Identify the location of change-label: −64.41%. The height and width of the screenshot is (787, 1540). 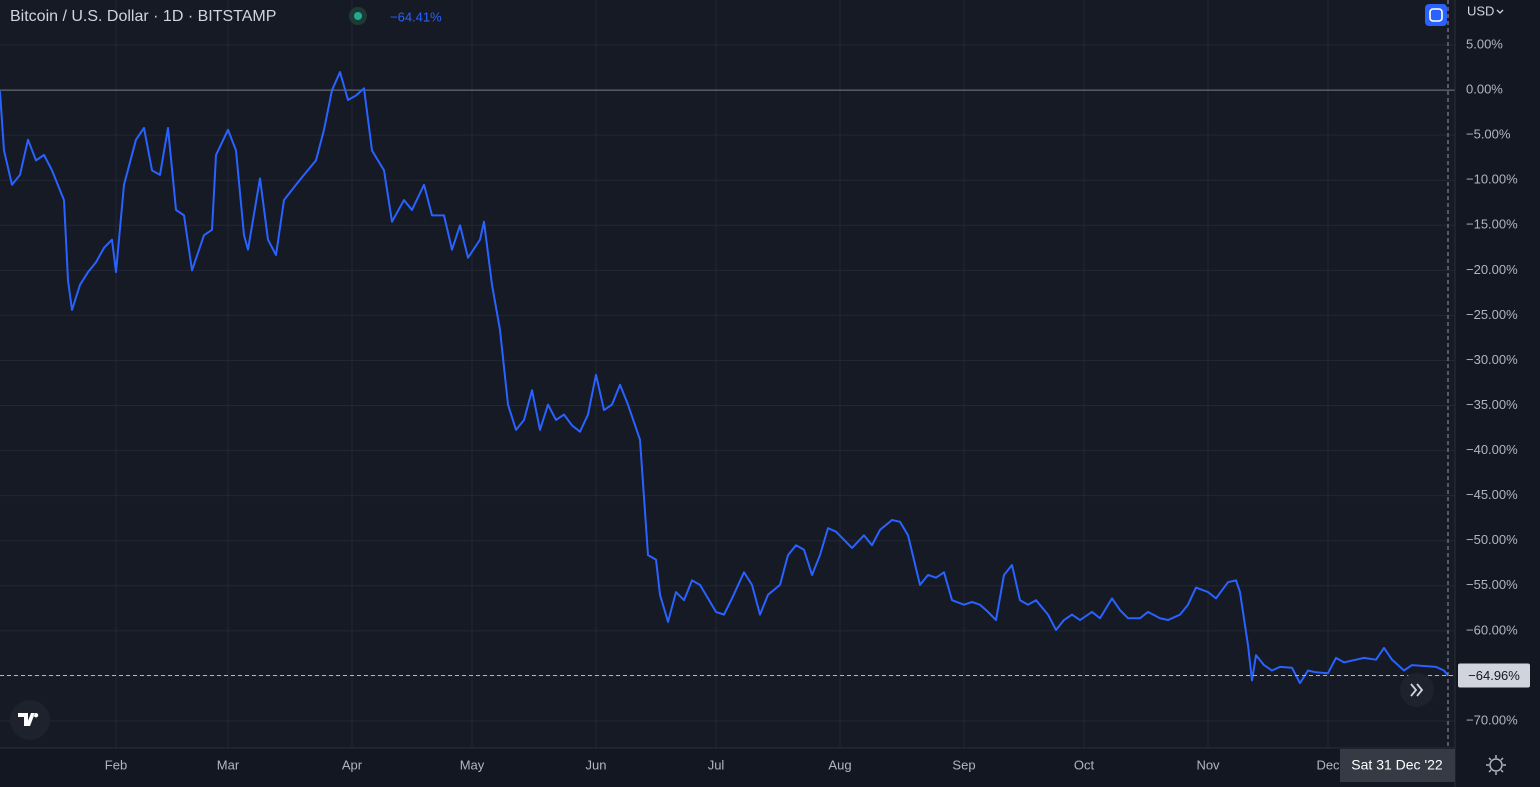
(416, 16).